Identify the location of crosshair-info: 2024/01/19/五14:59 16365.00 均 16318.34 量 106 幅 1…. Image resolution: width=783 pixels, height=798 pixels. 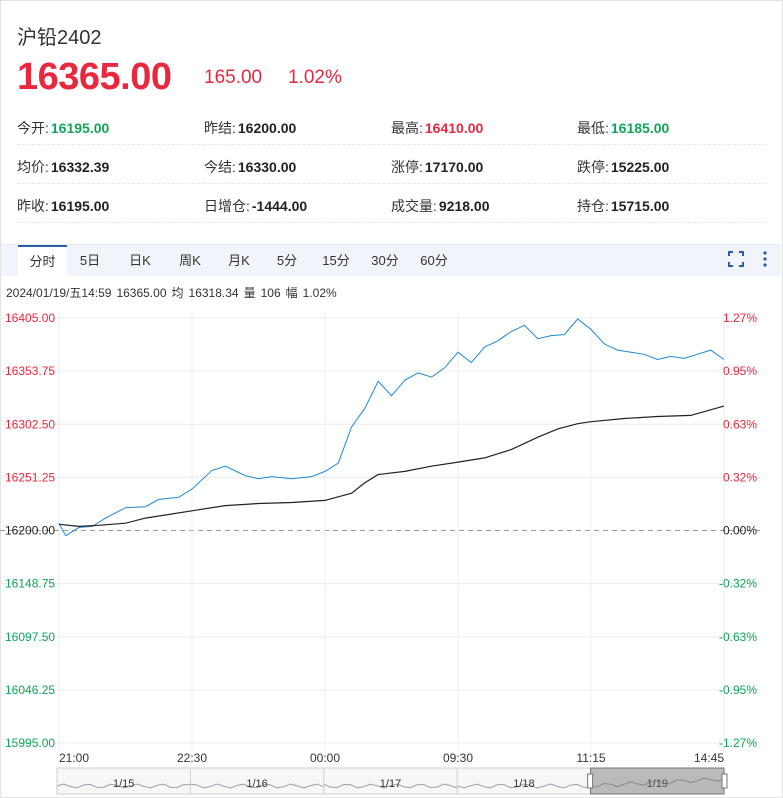
(174, 292).